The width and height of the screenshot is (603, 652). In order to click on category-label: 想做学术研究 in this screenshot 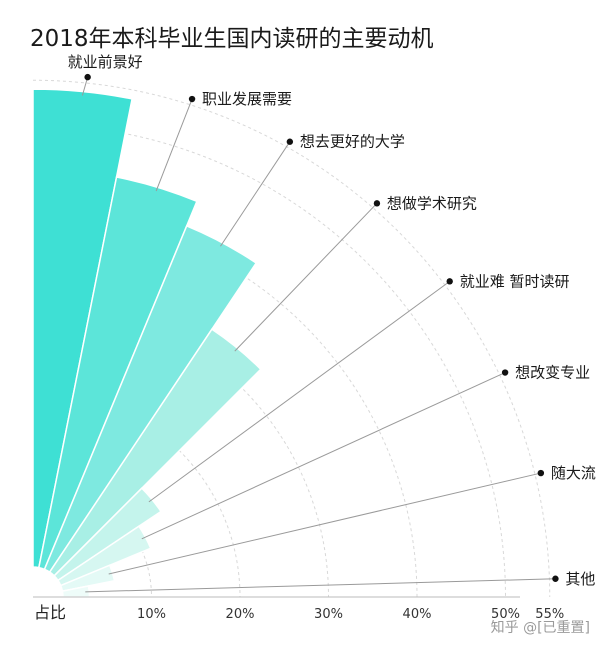, I will do `click(432, 203)`.